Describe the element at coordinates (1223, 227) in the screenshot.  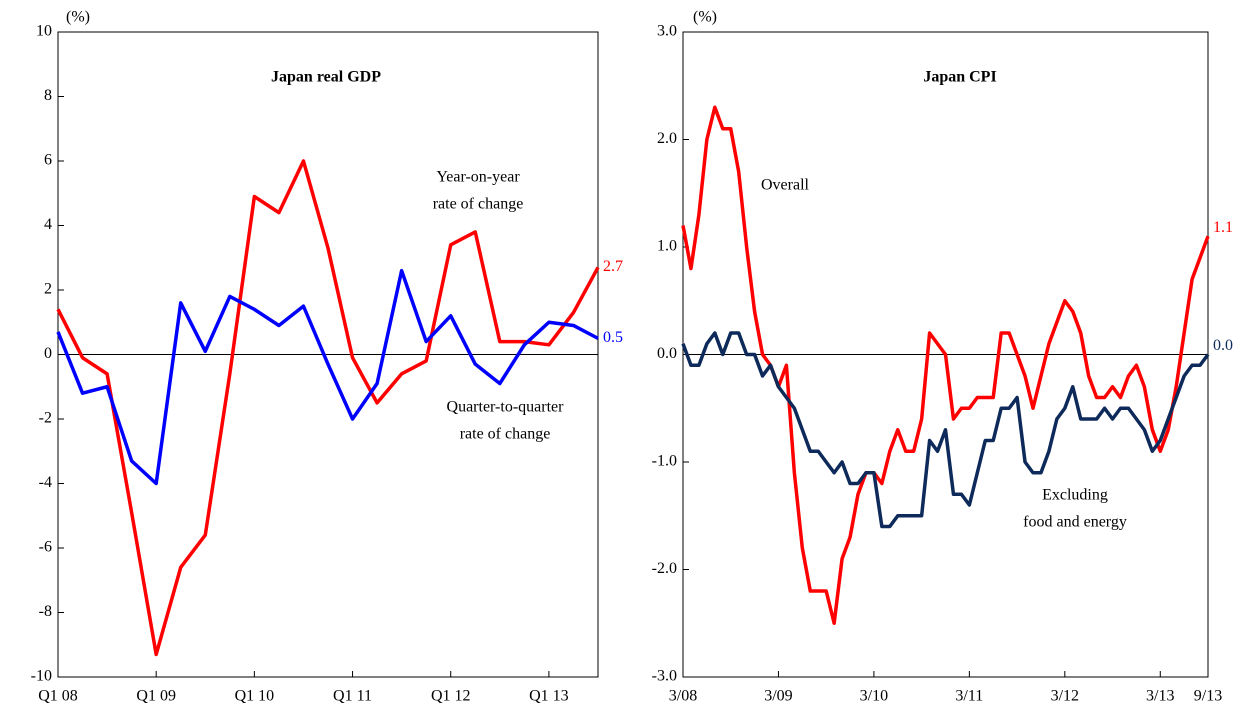
I see `end-label: 1.1` at that location.